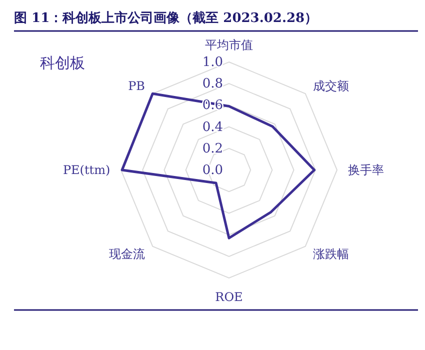 This screenshot has width=425, height=350. I want to click on spoke-label: 平均市值, so click(229, 45).